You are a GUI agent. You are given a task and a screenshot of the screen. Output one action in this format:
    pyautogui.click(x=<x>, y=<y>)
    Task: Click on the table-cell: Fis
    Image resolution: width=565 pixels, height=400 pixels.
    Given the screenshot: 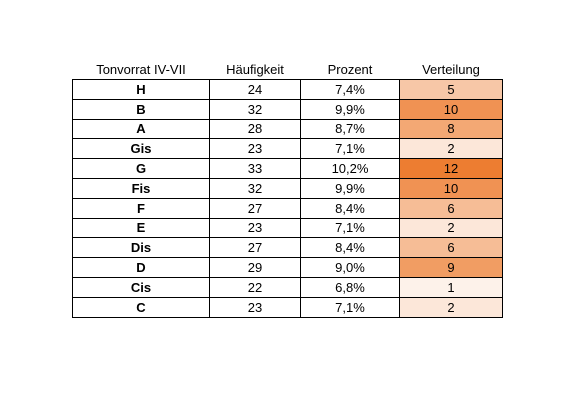 What is the action you would take?
    pyautogui.click(x=141, y=188)
    